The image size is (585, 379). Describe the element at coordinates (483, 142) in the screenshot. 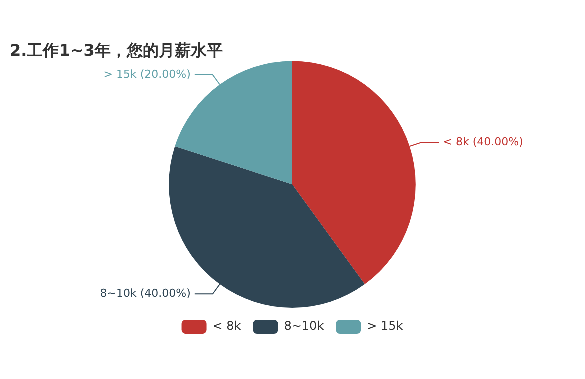

I see `data-label: < 8k (40.00%)` at that location.